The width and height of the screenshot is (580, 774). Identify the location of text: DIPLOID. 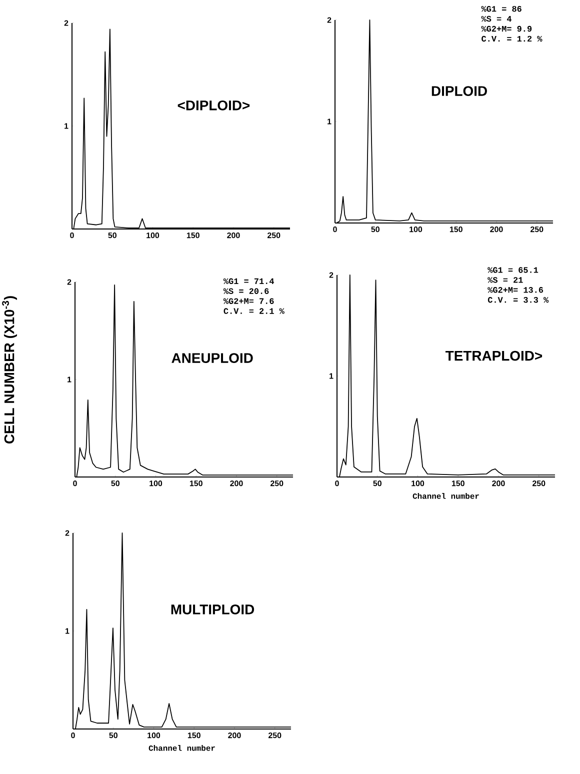
(459, 91).